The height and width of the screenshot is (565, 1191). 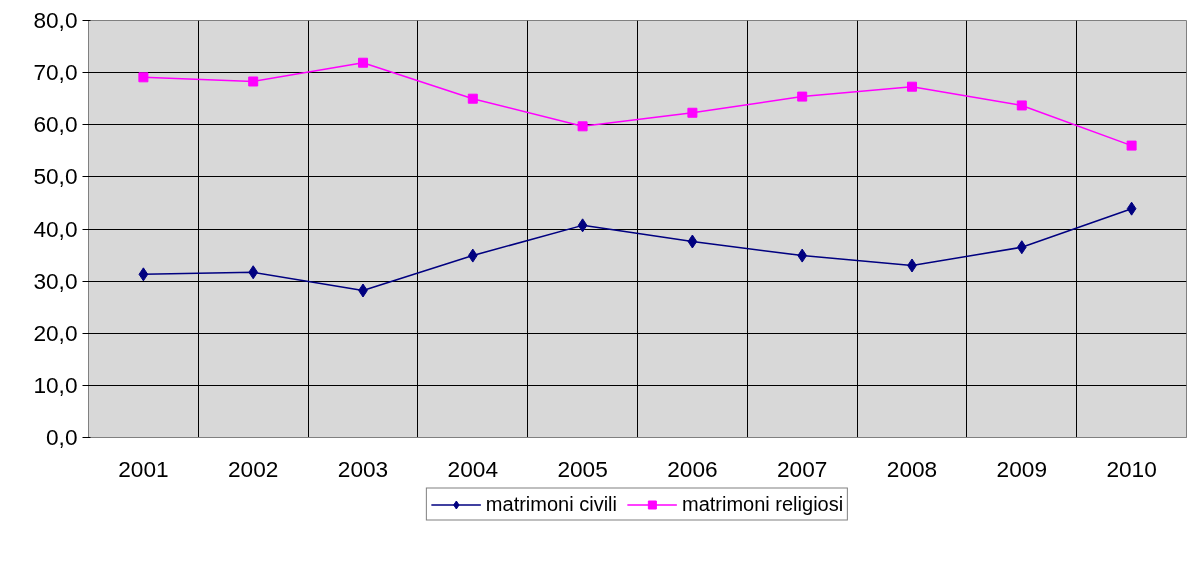 I want to click on x-tick-label: 2009, so click(x=1022, y=468).